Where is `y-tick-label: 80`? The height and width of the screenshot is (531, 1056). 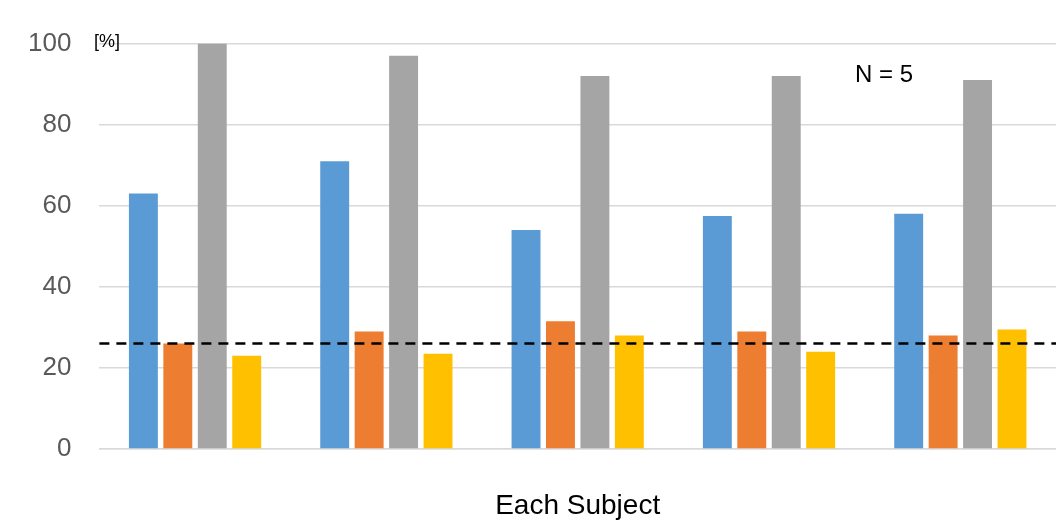 y-tick-label: 80 is located at coordinates (57, 122).